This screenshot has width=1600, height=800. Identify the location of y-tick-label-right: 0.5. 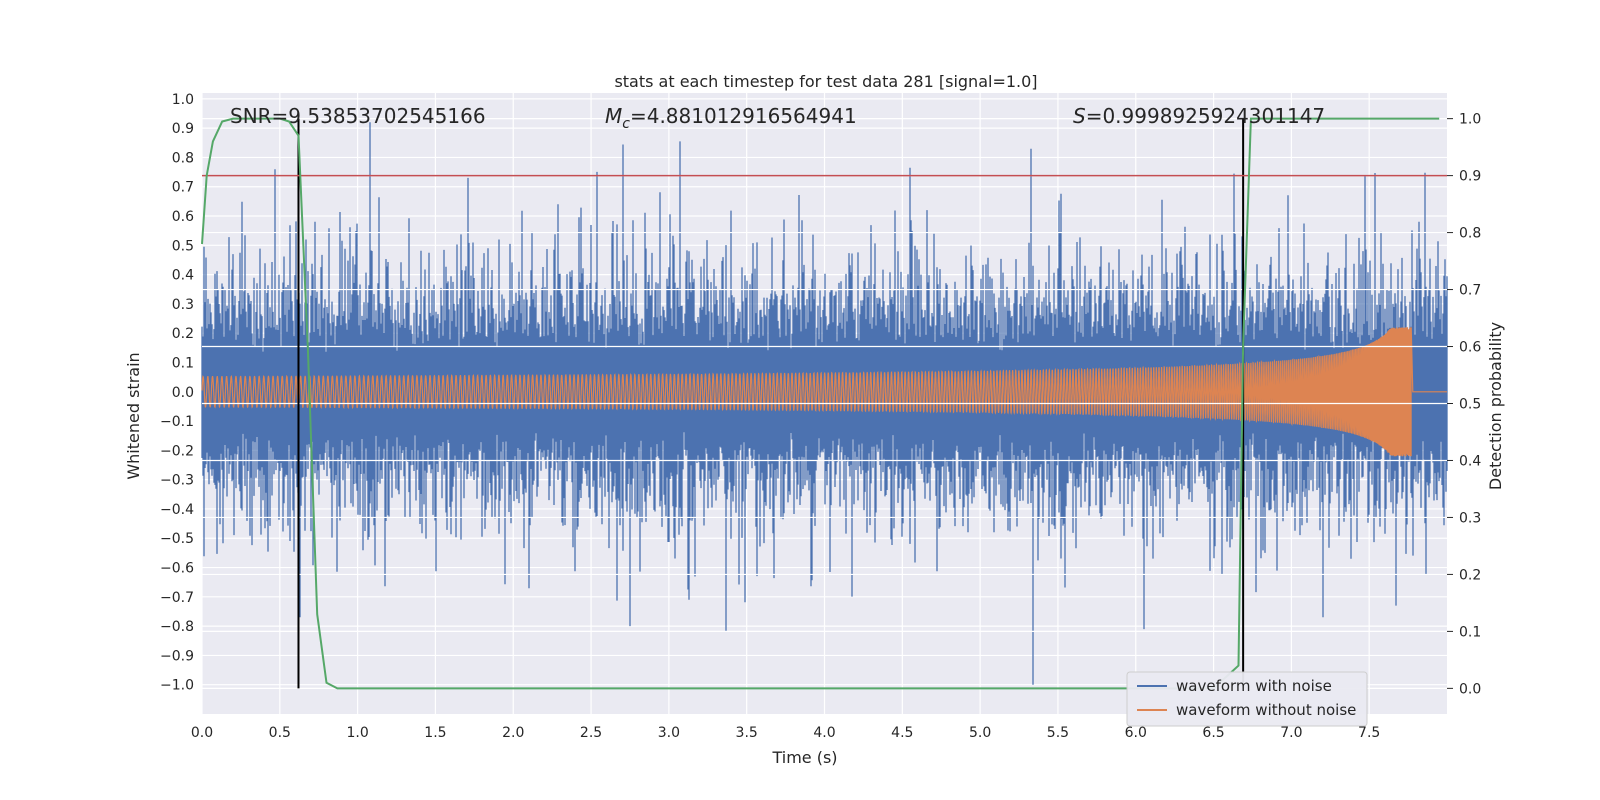
(1470, 405).